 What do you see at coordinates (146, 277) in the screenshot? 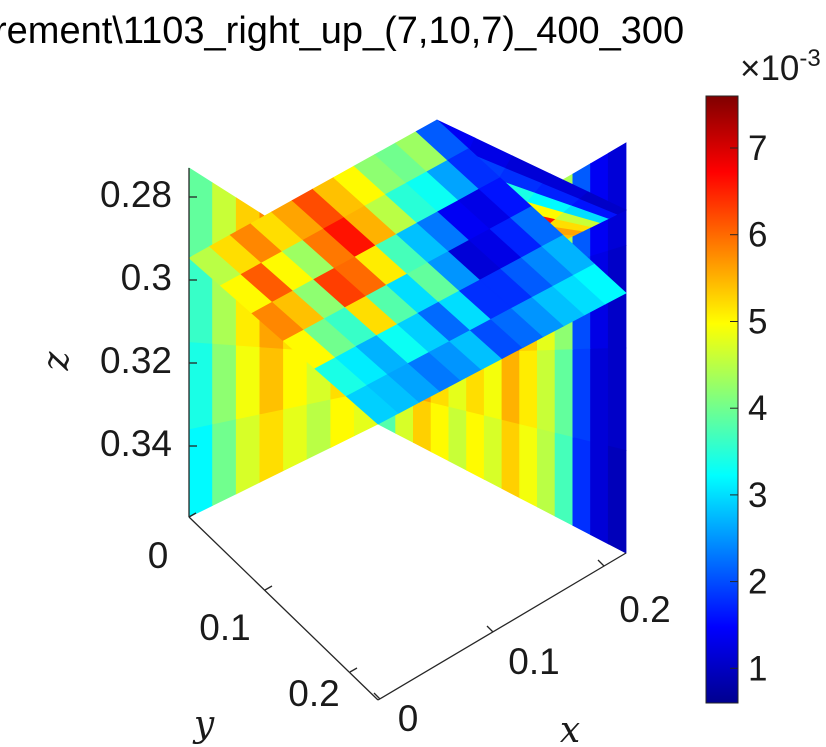
I see `z-tick-label: 0.3` at bounding box center [146, 277].